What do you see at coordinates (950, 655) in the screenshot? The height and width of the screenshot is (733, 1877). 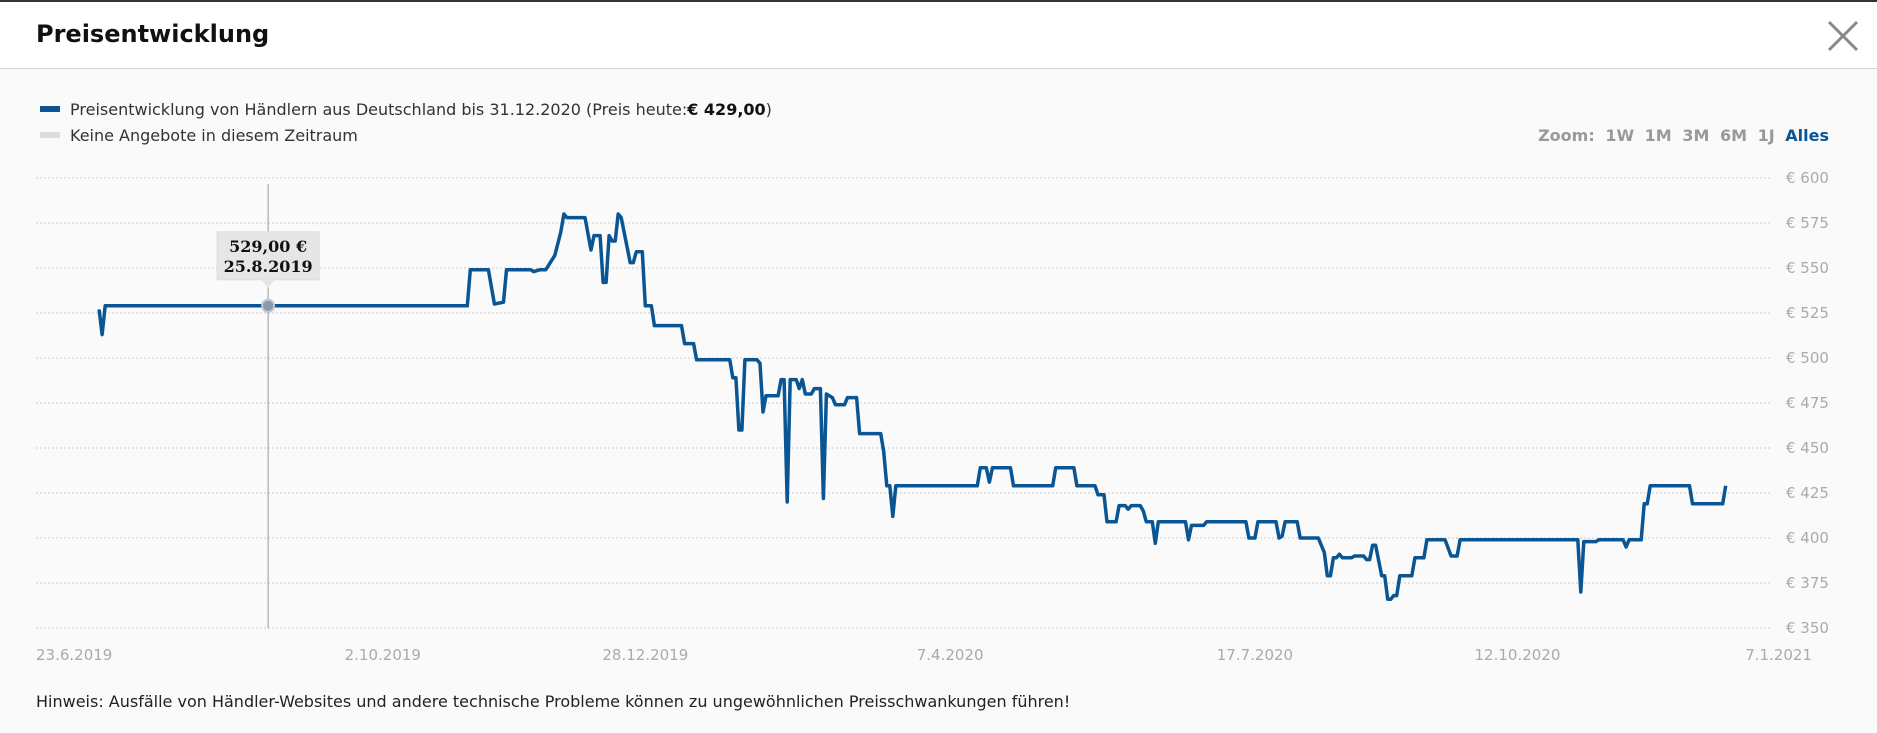 I see `x-tick-label: 7.4.2020` at bounding box center [950, 655].